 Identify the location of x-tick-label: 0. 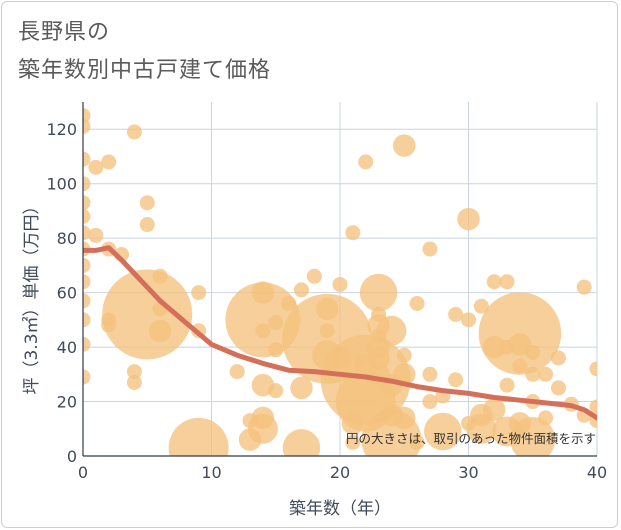
(83, 472).